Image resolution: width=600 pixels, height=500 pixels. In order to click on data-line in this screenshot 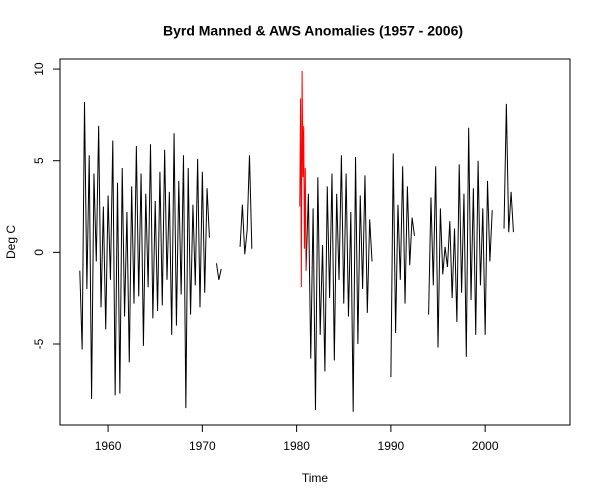, I will do `click(303, 179)`.